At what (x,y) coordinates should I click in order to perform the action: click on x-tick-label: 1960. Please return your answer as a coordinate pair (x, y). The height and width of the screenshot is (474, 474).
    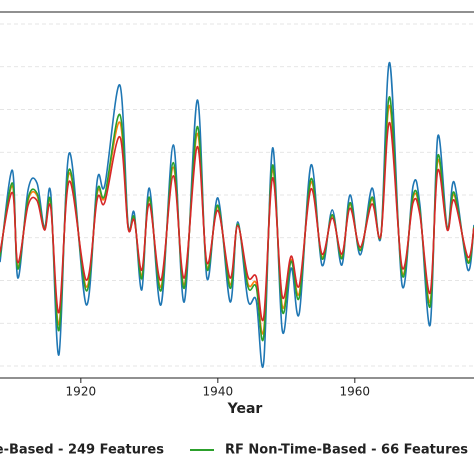
    Looking at the image, I should click on (355, 392).